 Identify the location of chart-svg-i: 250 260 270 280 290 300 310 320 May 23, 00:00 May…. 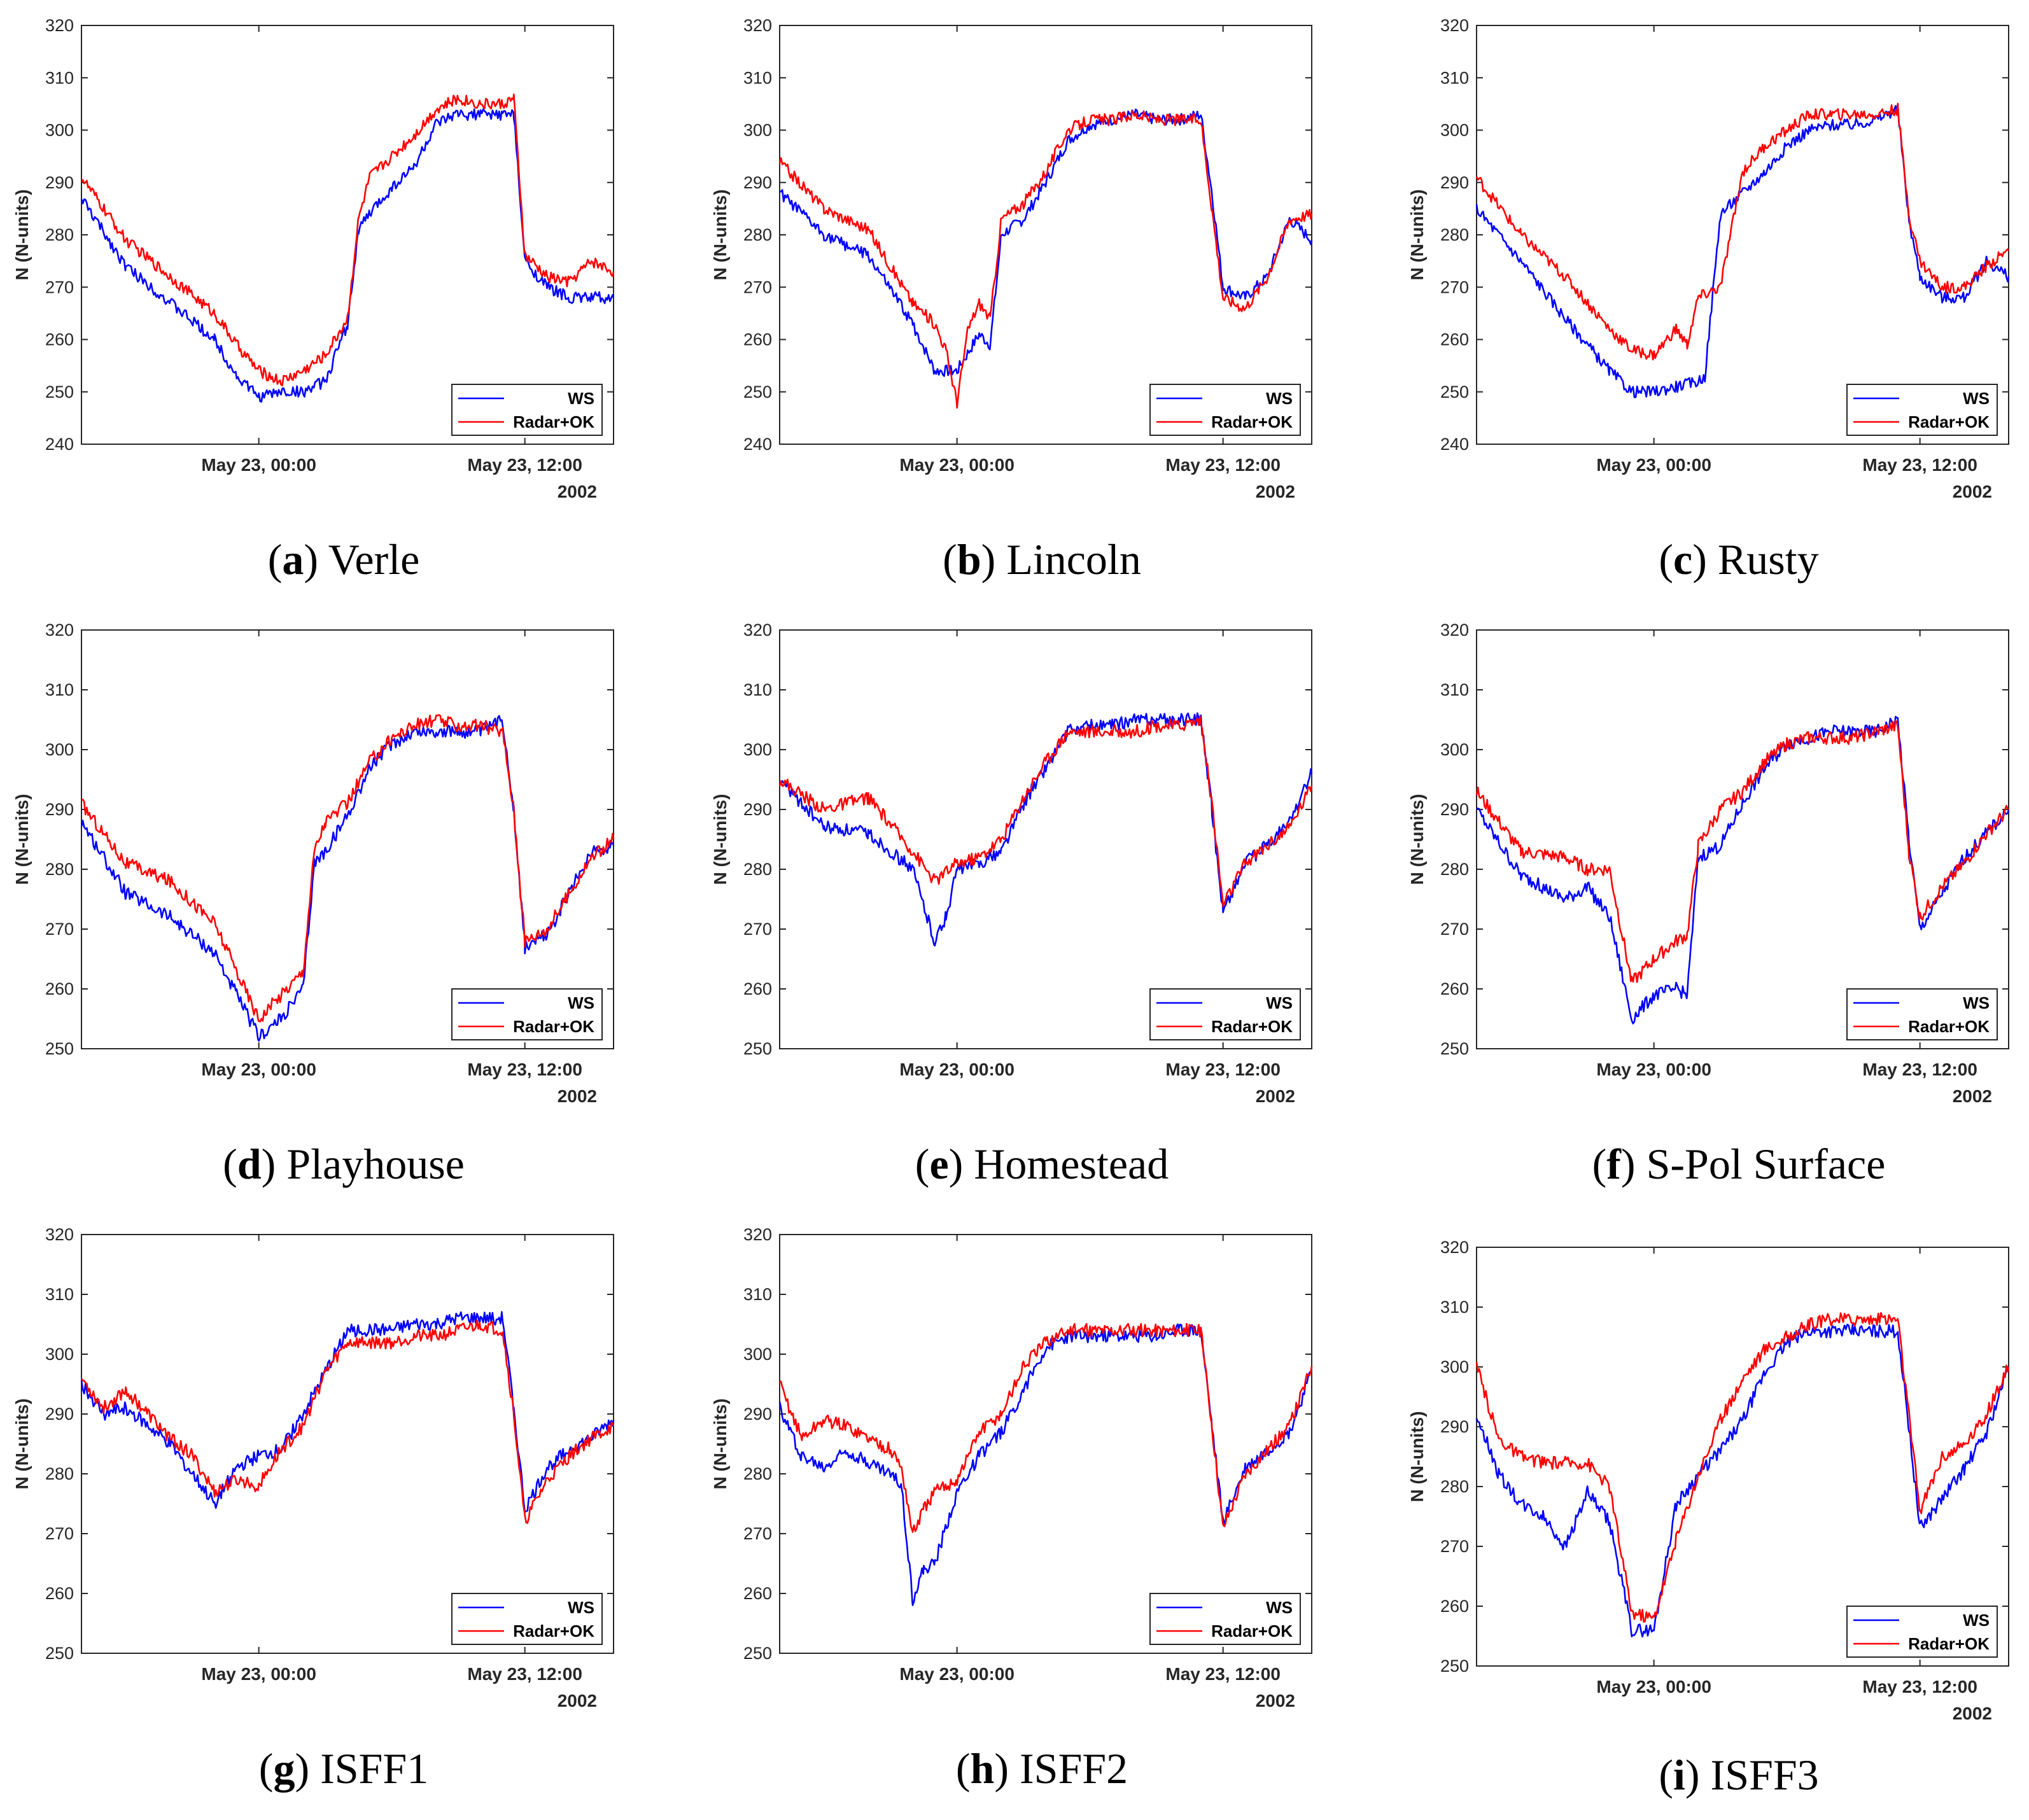
(1708, 1480).